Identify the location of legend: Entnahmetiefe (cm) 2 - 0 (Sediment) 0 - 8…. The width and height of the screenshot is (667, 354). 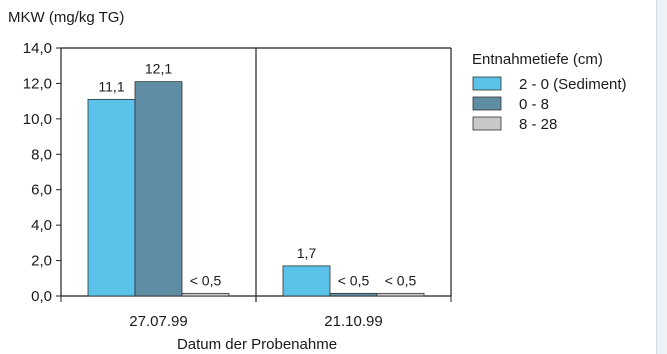
(549, 92).